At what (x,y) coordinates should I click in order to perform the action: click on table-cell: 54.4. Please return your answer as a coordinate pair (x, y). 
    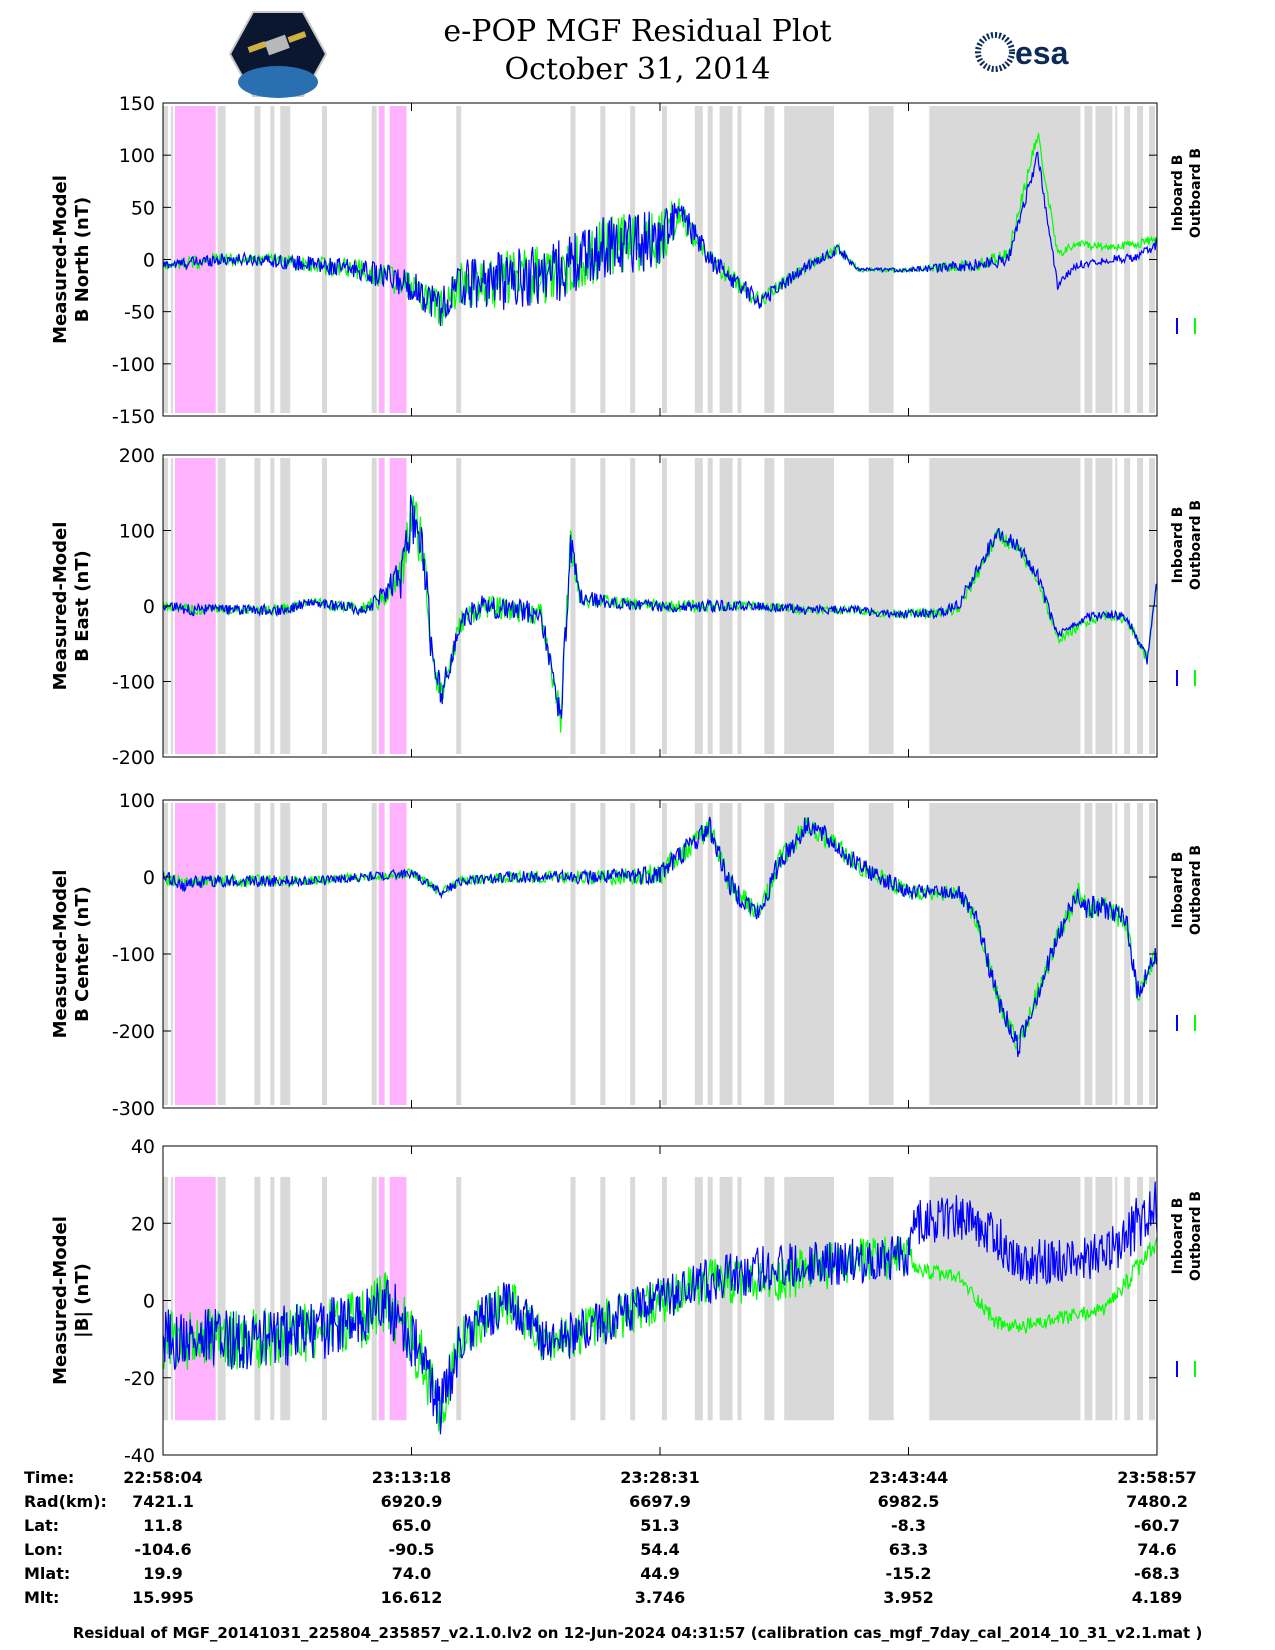
    Looking at the image, I should click on (660, 1549).